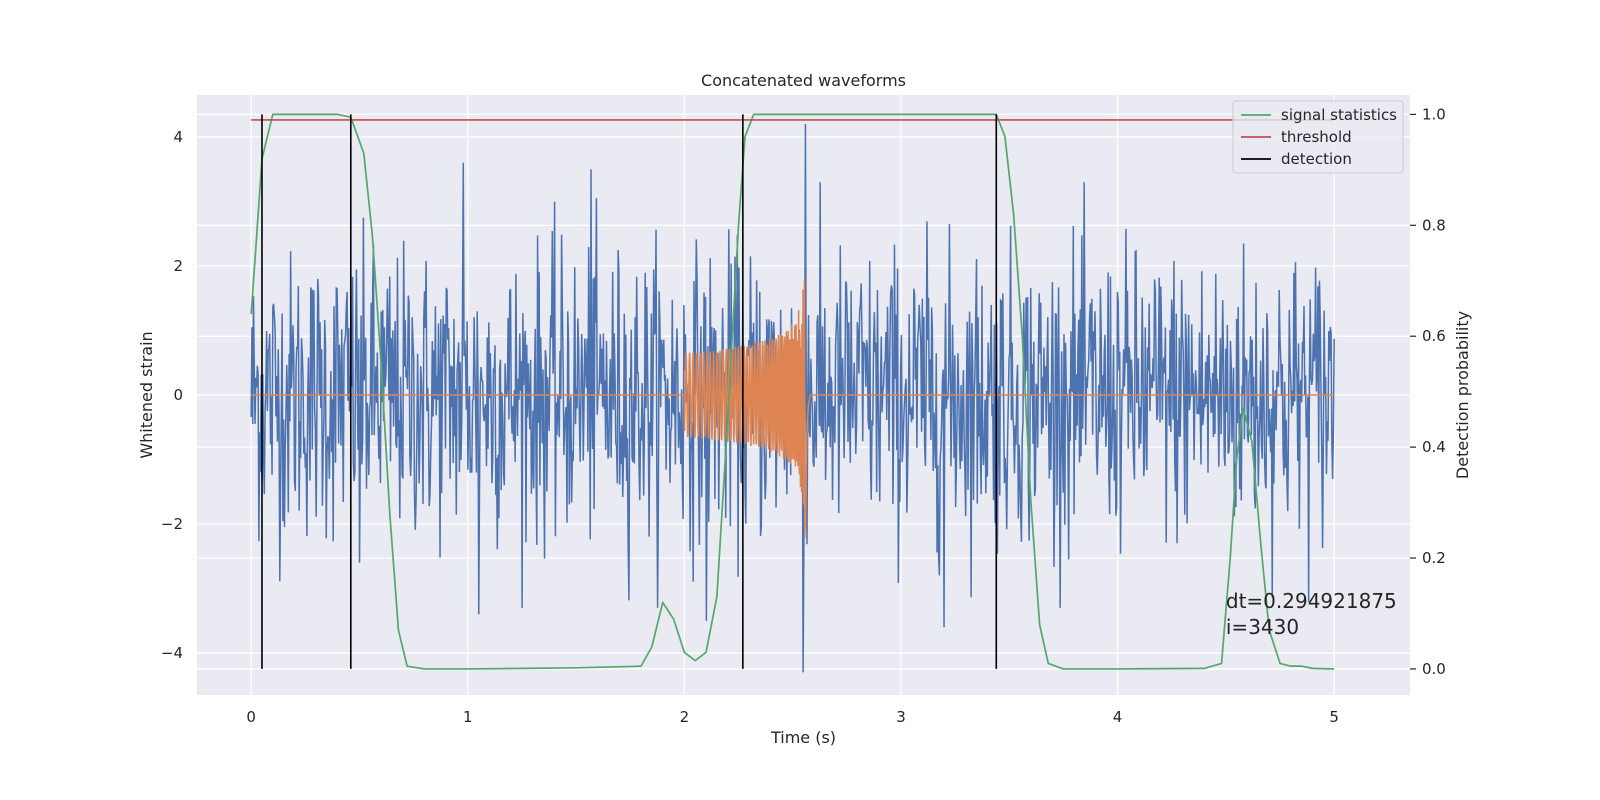  Describe the element at coordinates (1434, 669) in the screenshot. I see `y2-tick-label: 0.0` at that location.